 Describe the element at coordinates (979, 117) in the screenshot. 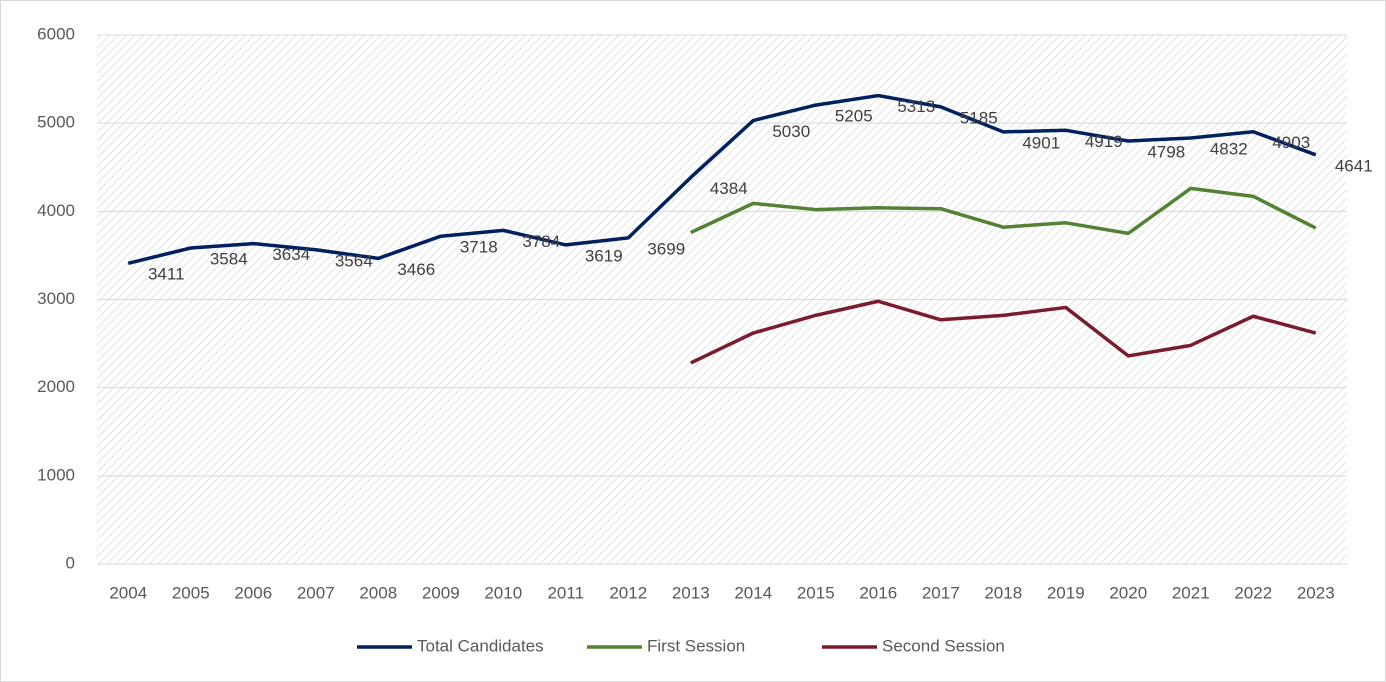

I see `data-label: 5185` at that location.